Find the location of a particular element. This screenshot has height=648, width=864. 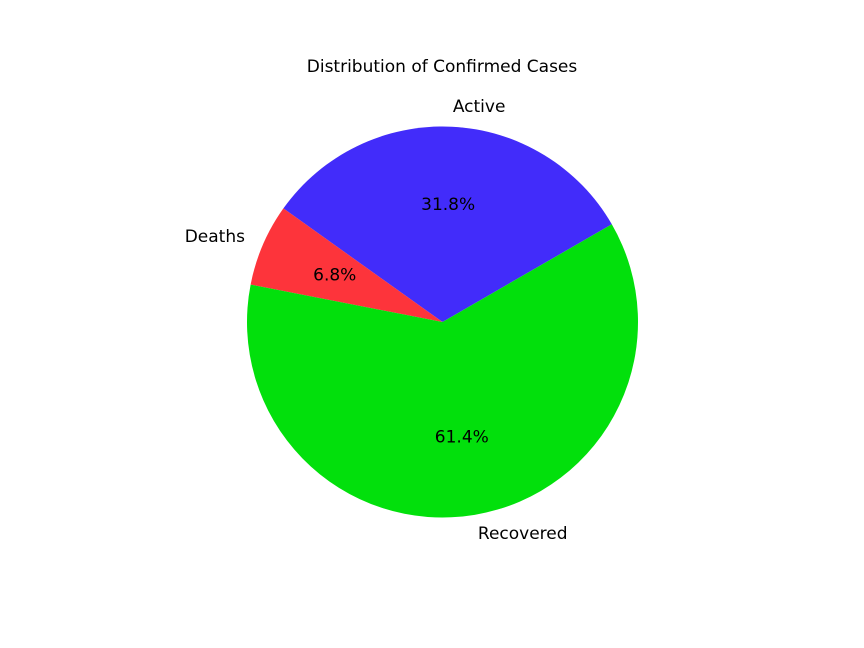

slice-percent-recovered: 61.4% is located at coordinates (462, 438).